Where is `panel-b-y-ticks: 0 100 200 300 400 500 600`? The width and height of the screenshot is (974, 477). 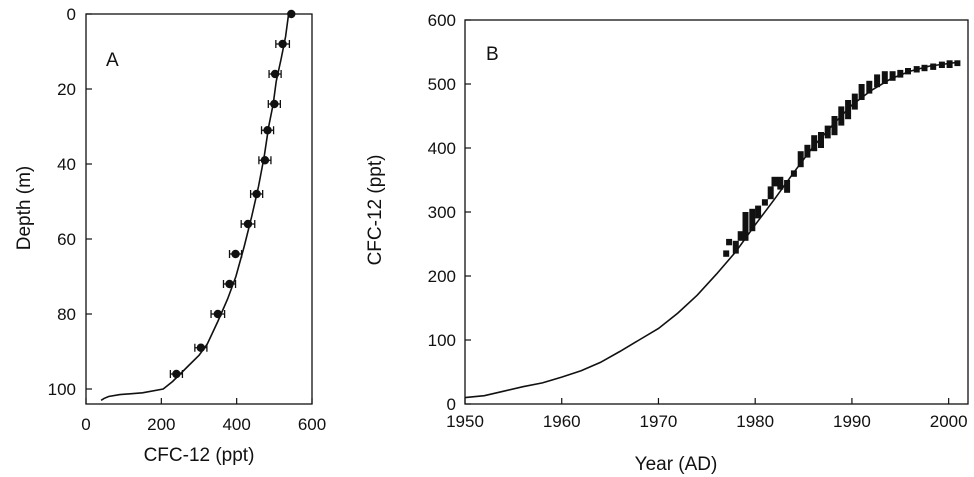 panel-b-y-ticks: 0 100 200 300 400 500 600 is located at coordinates (449, 212).